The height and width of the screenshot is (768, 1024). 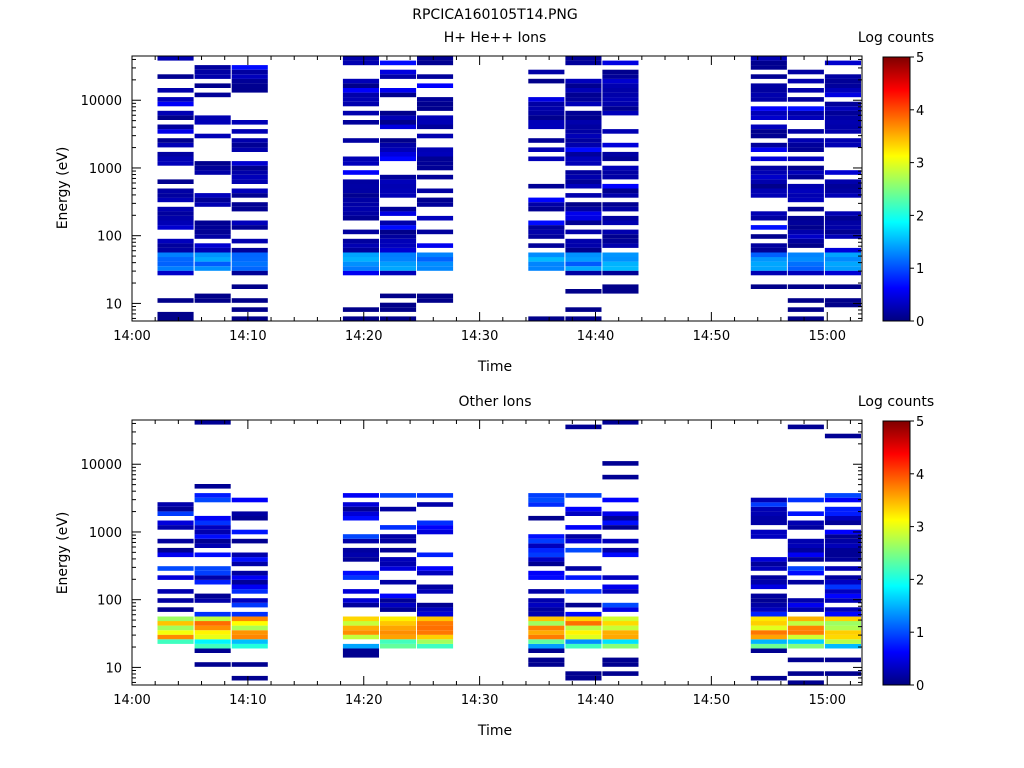 What do you see at coordinates (920, 322) in the screenshot?
I see `colorbar-tick-label: 0` at bounding box center [920, 322].